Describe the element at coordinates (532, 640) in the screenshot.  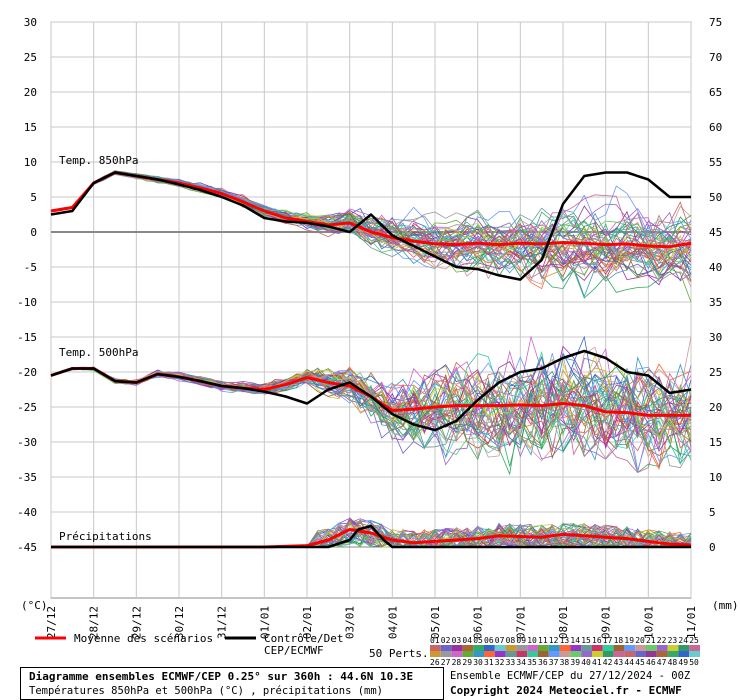
I see `legend-member-number: 10` at that location.